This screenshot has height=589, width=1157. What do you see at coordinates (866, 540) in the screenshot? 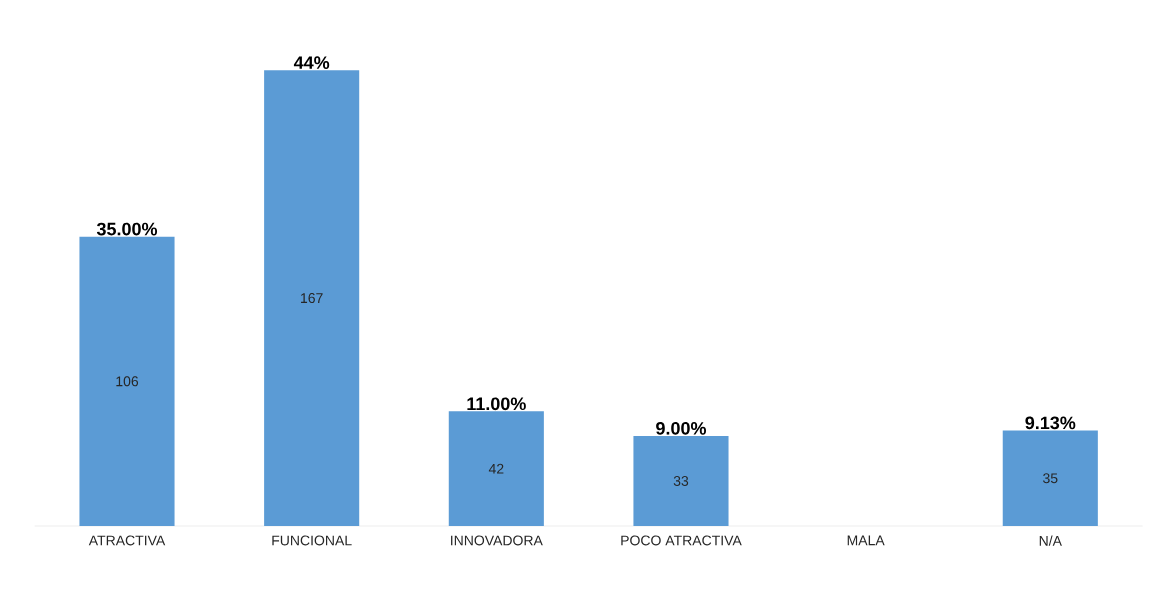
I see `x-tick-label: MALA` at bounding box center [866, 540].